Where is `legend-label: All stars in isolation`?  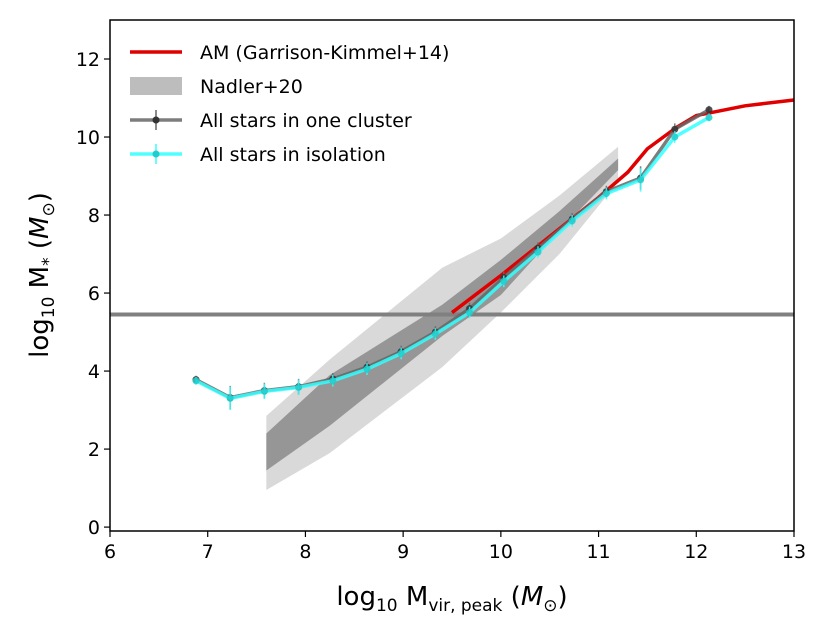
legend-label: All stars in isolation is located at coordinates (293, 155).